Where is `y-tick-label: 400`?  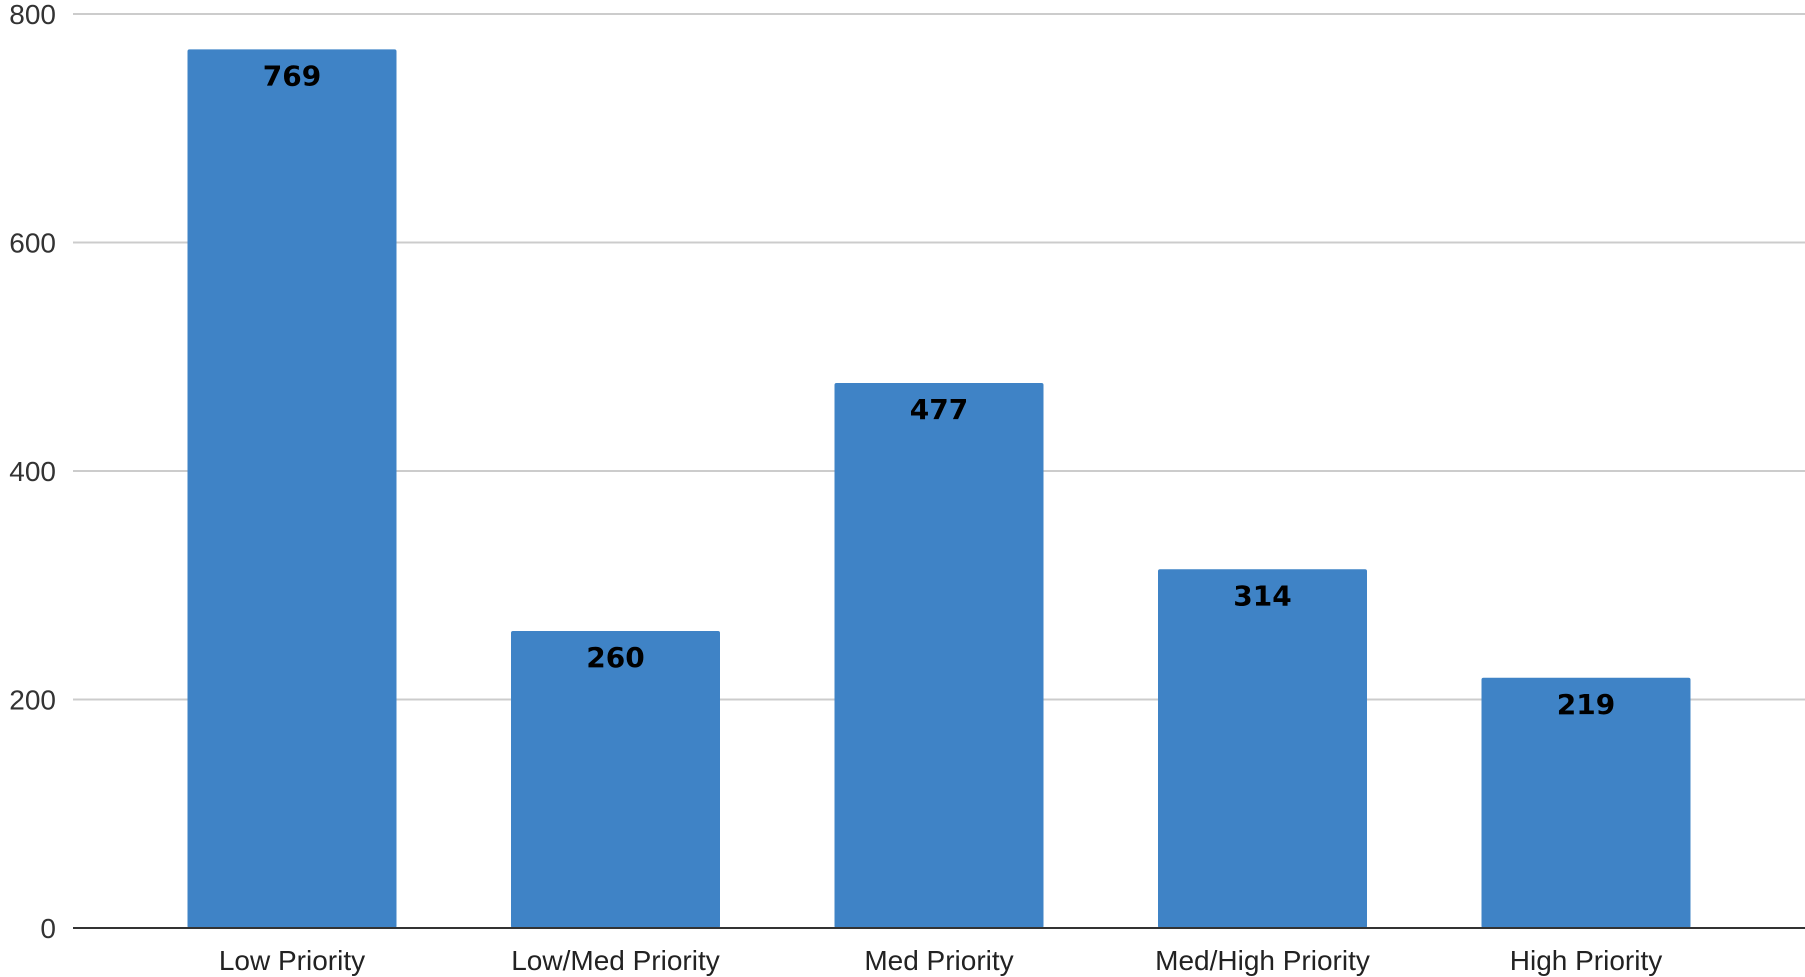
y-tick-label: 400 is located at coordinates (32, 471).